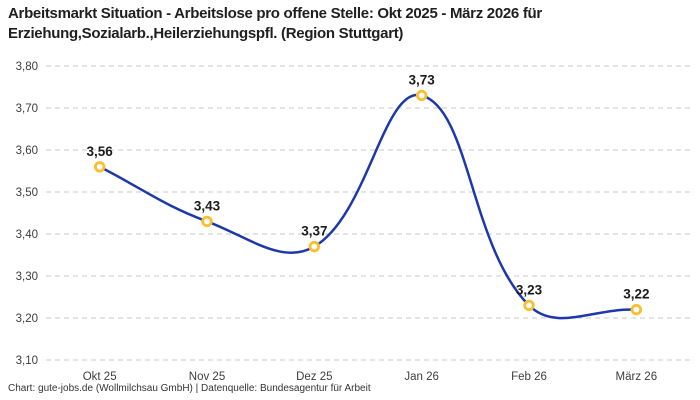 Image resolution: width=700 pixels, height=400 pixels. I want to click on y-tick-label: 3,60, so click(27, 151).